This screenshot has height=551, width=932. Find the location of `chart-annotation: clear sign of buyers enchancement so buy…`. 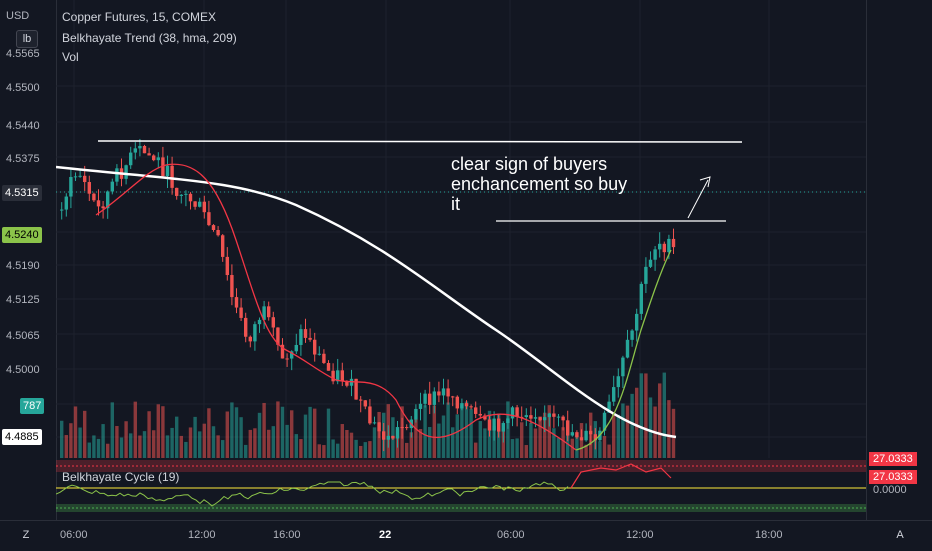

chart-annotation: clear sign of buyers enchancement so buy… is located at coordinates (539, 184).